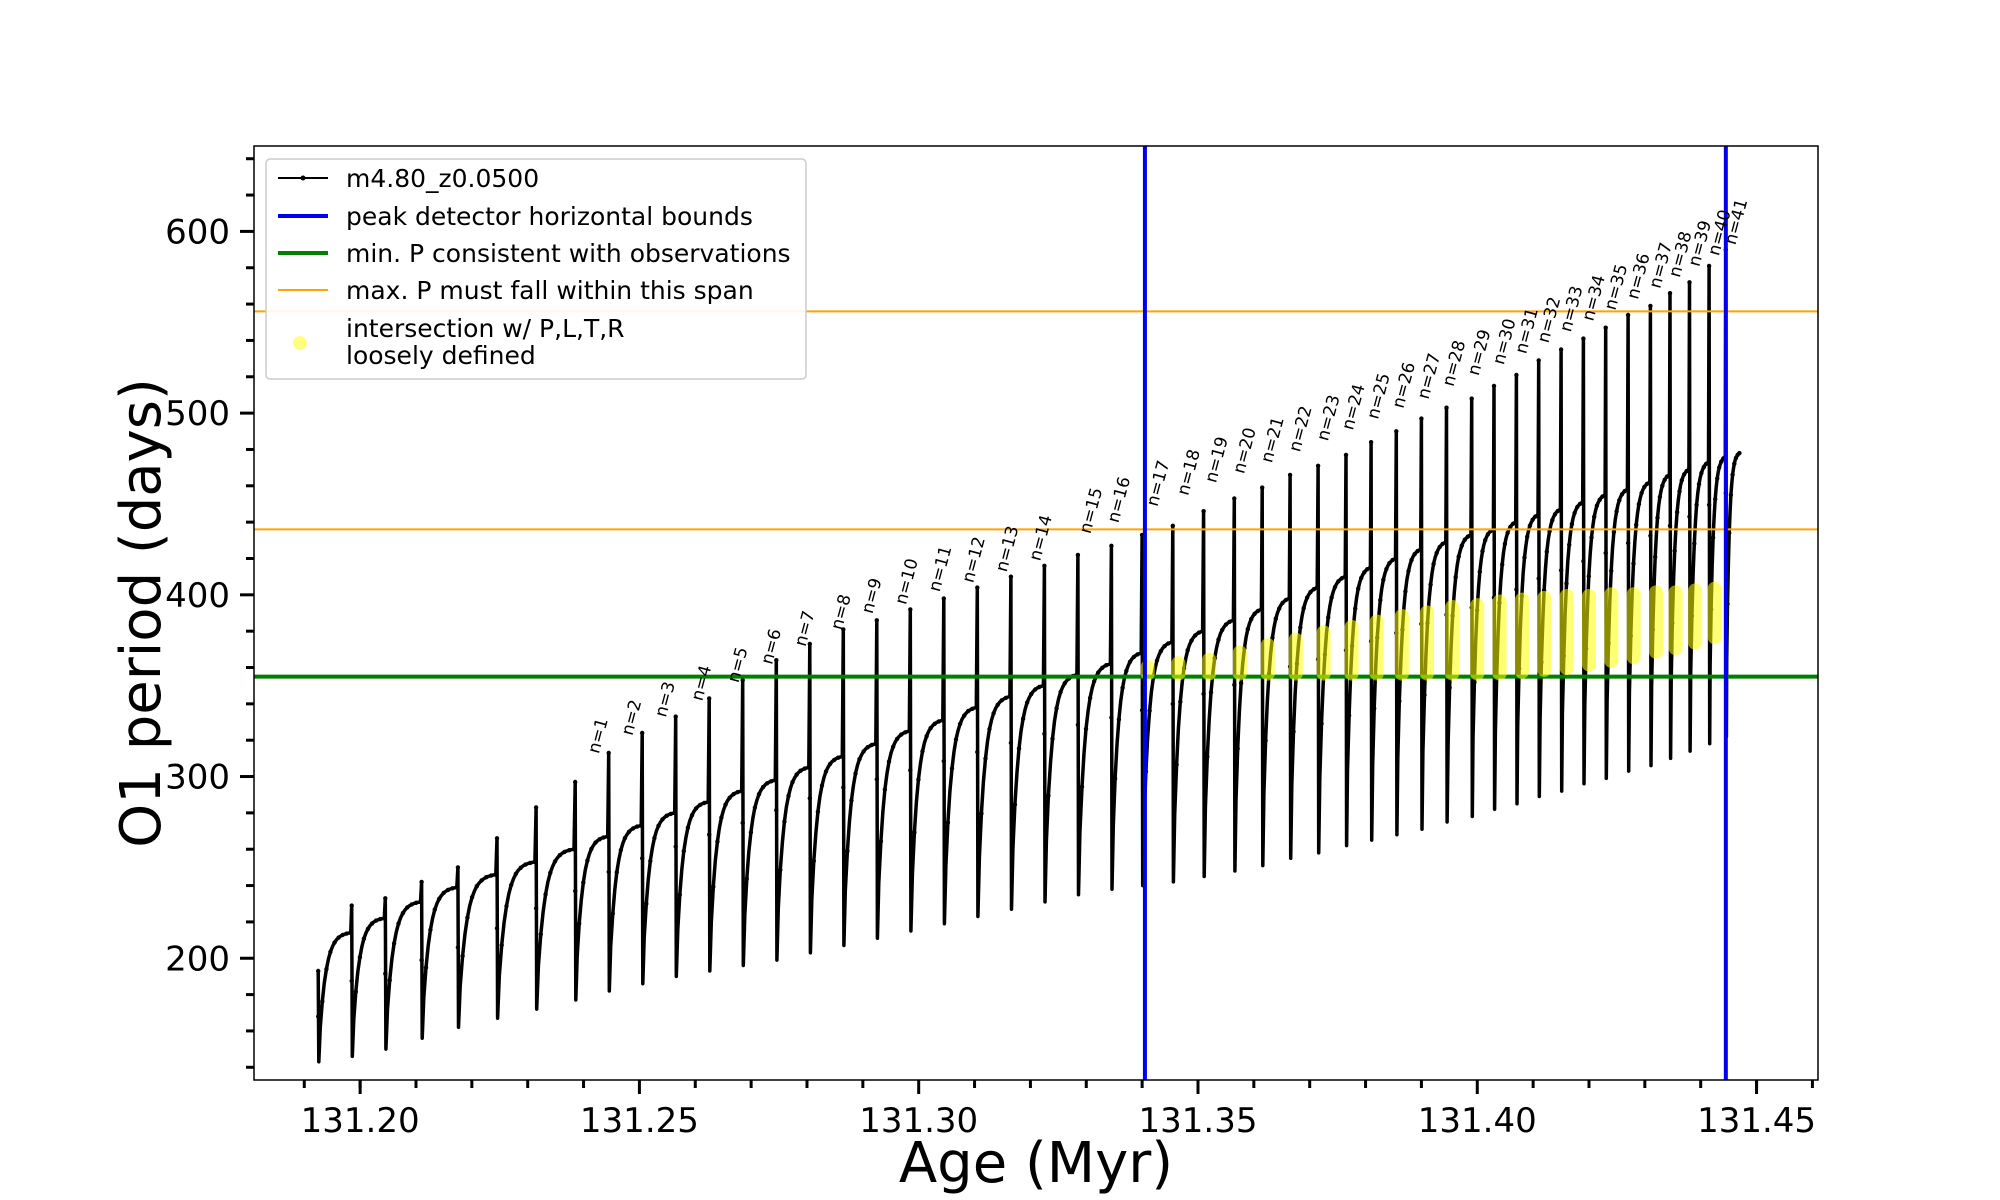  Describe the element at coordinates (1036, 1163) in the screenshot. I see `x-axis-title: Age (Myr)` at that location.